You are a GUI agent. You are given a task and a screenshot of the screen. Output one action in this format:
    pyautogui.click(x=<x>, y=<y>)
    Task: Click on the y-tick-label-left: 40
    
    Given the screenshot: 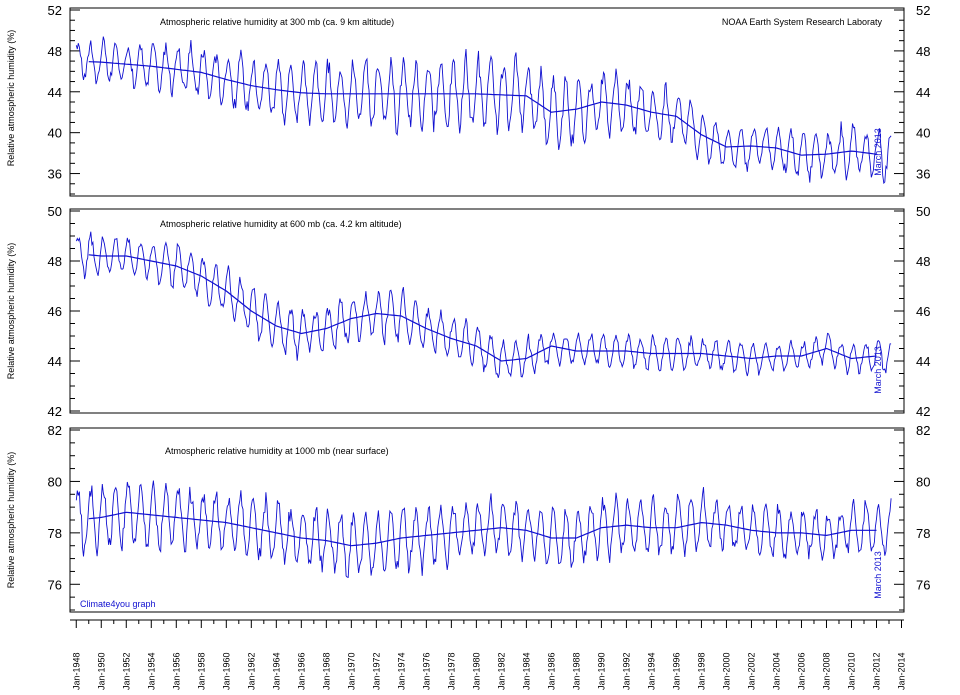 What is the action you would take?
    pyautogui.click(x=55, y=133)
    